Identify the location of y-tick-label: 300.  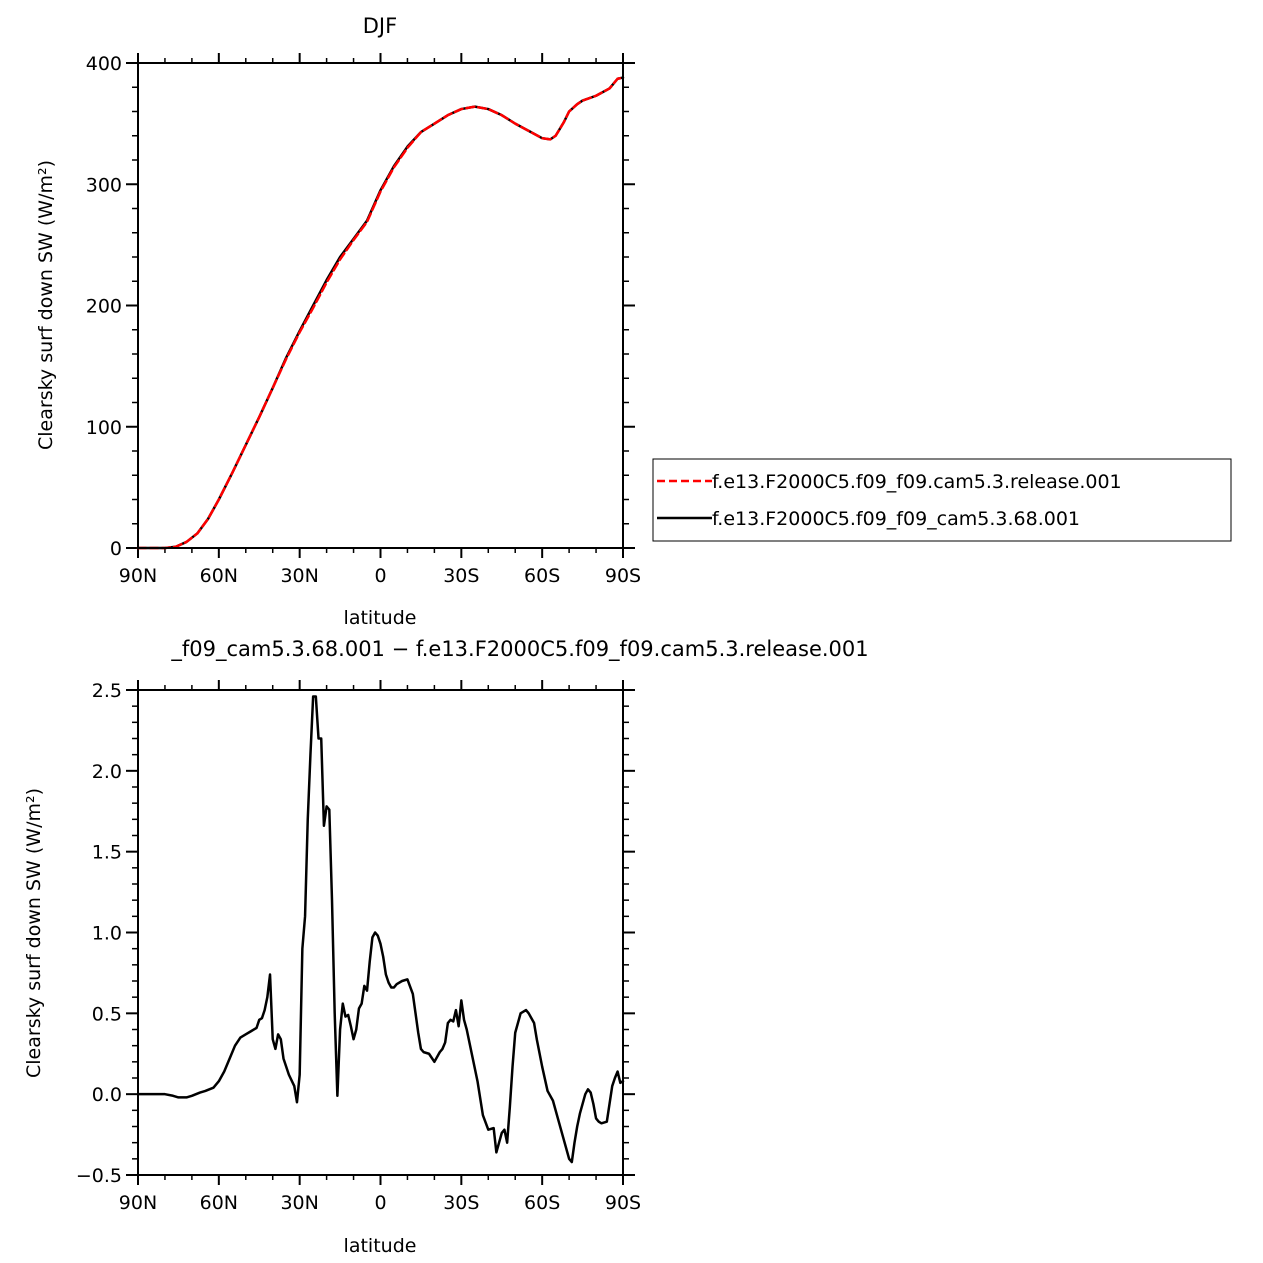
(104, 185).